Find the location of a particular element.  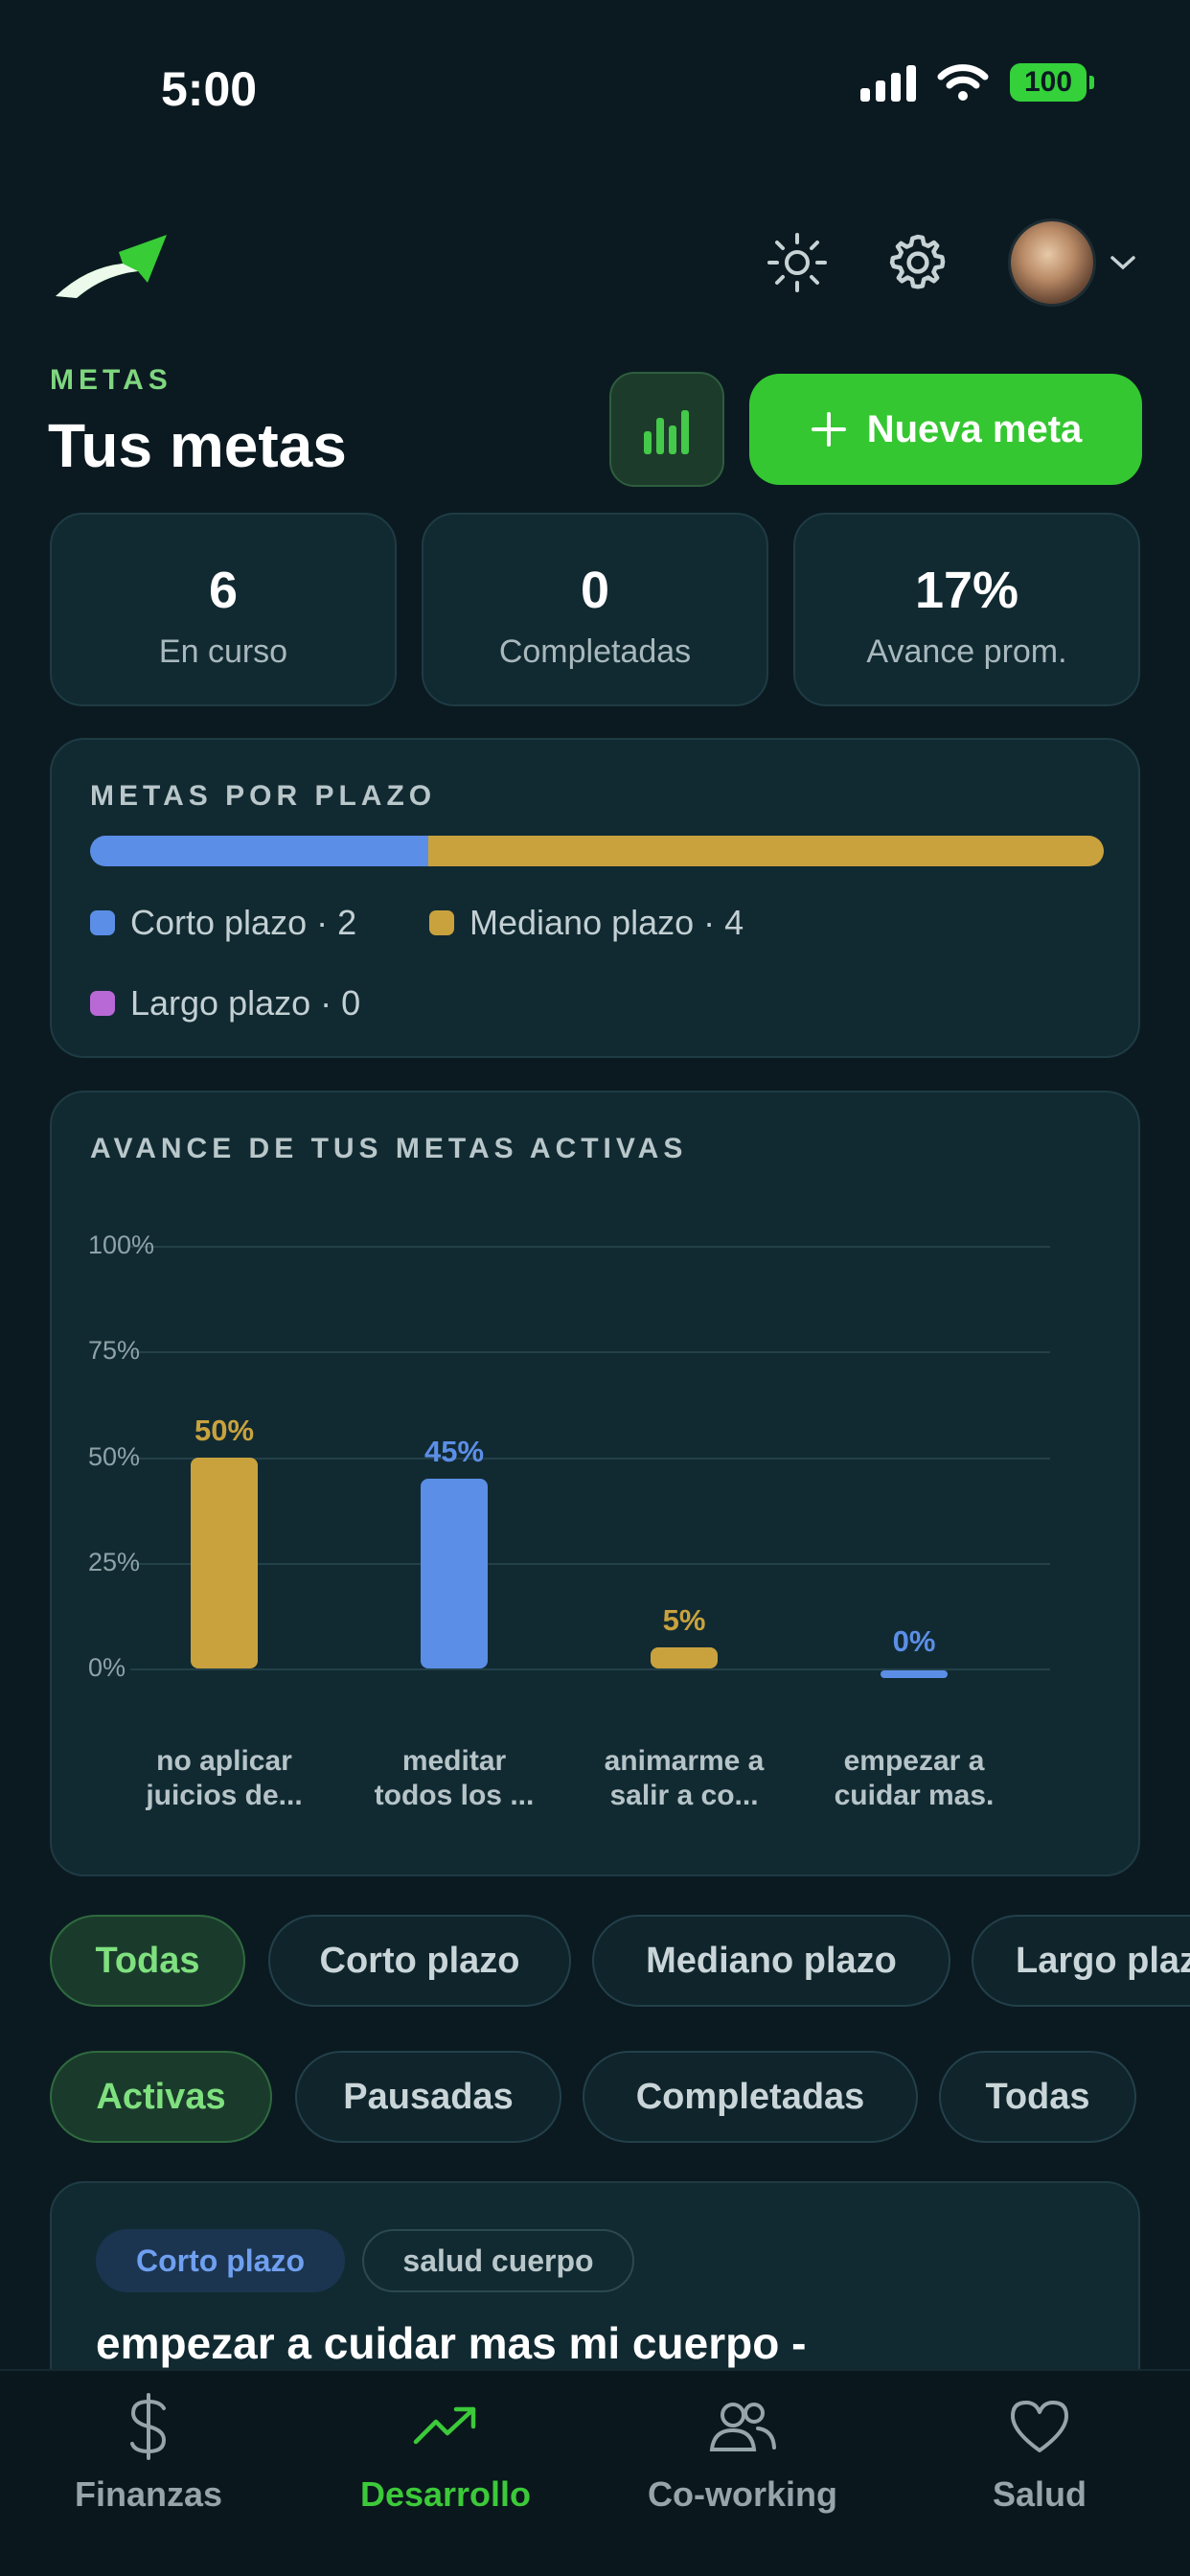

bar-chart-icon is located at coordinates (667, 432).